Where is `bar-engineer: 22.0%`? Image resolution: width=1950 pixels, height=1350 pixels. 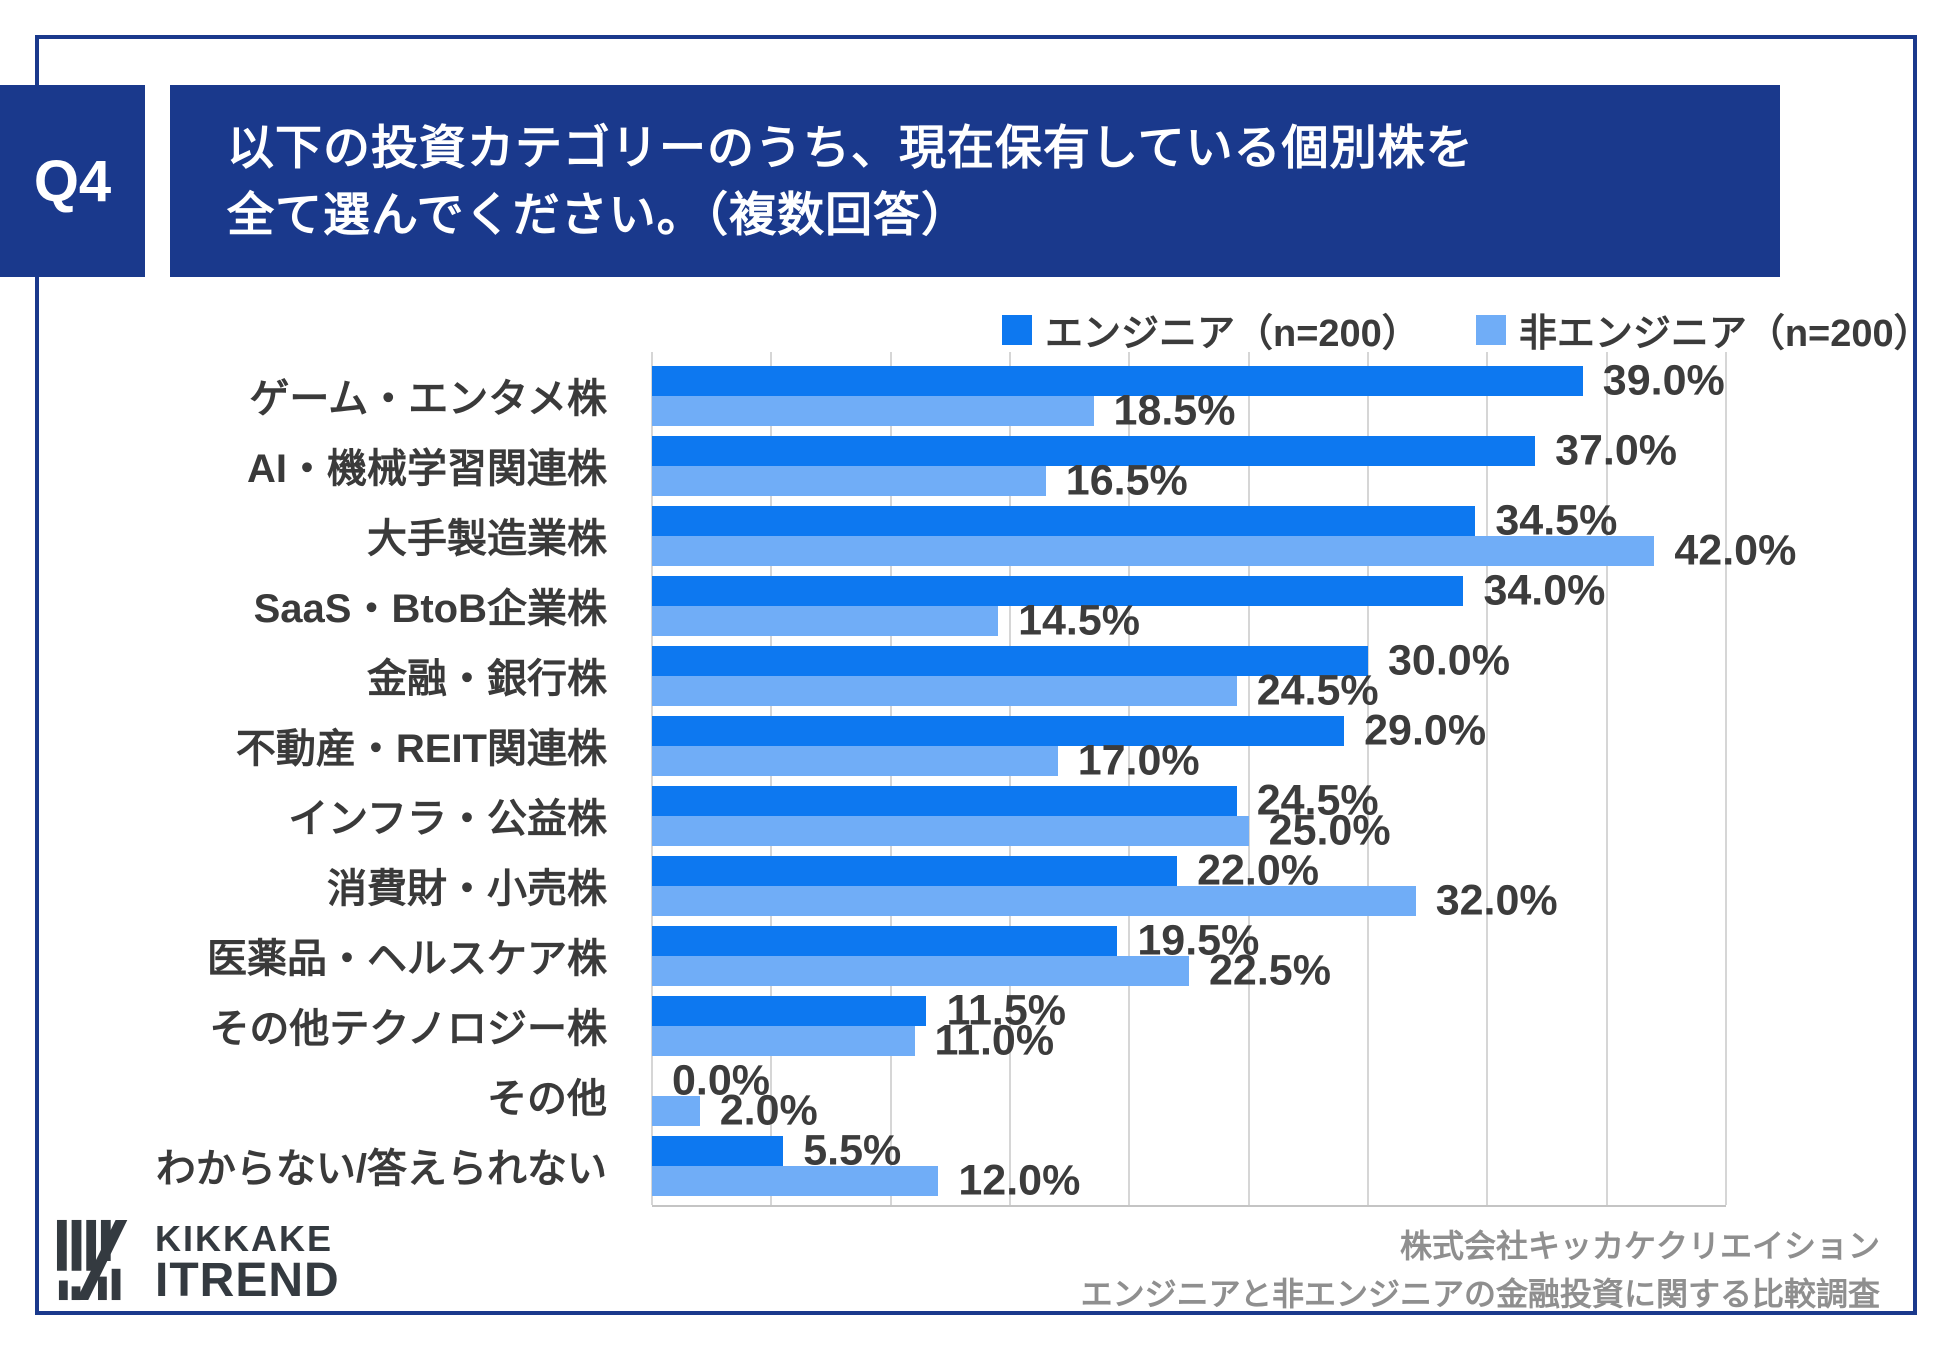
bar-engineer: 22.0% is located at coordinates (985, 870).